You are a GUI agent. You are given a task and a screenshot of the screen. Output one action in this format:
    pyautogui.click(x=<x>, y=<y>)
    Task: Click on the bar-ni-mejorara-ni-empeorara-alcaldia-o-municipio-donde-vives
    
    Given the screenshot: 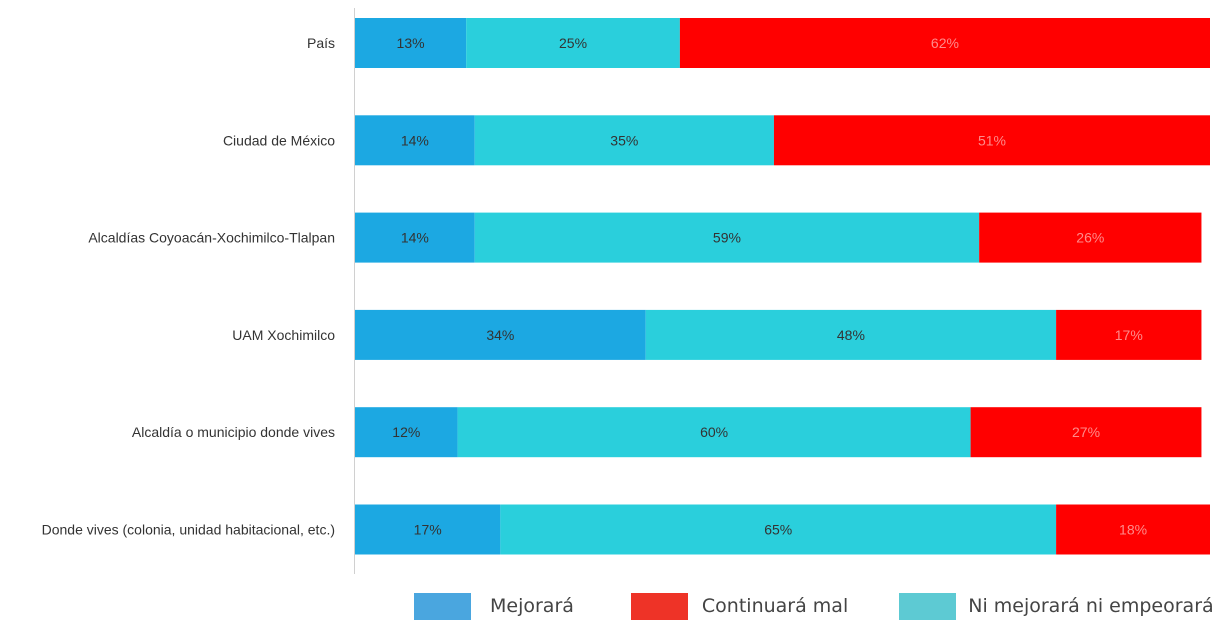 What is the action you would take?
    pyautogui.click(x=714, y=432)
    